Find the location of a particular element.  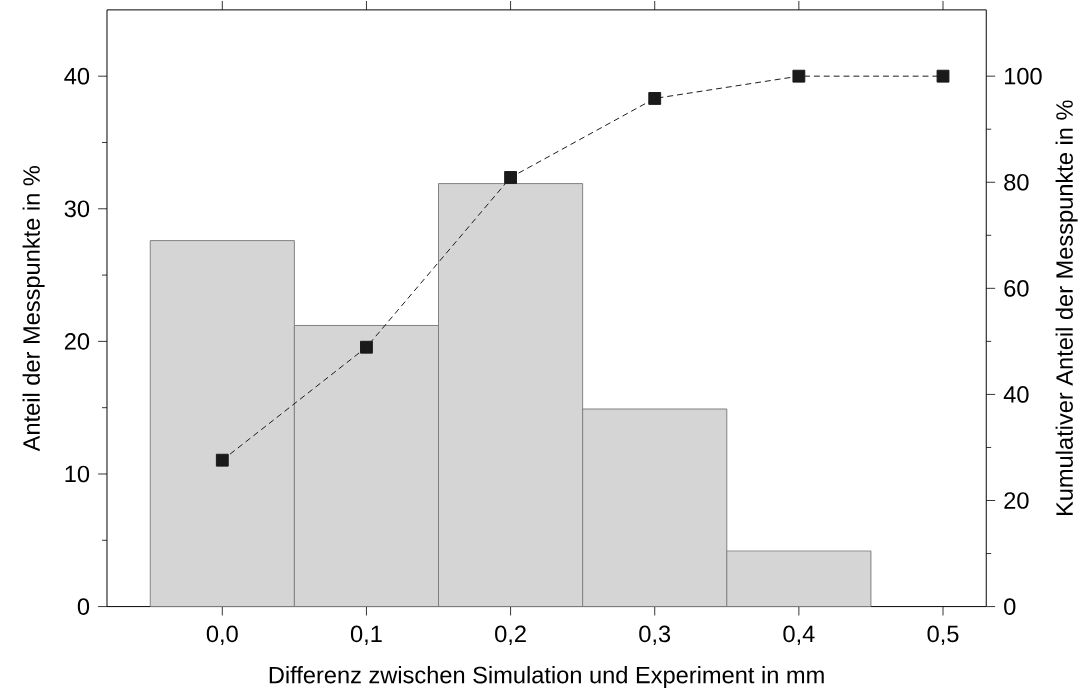

x-tick-label: 0,4 is located at coordinates (799, 635).